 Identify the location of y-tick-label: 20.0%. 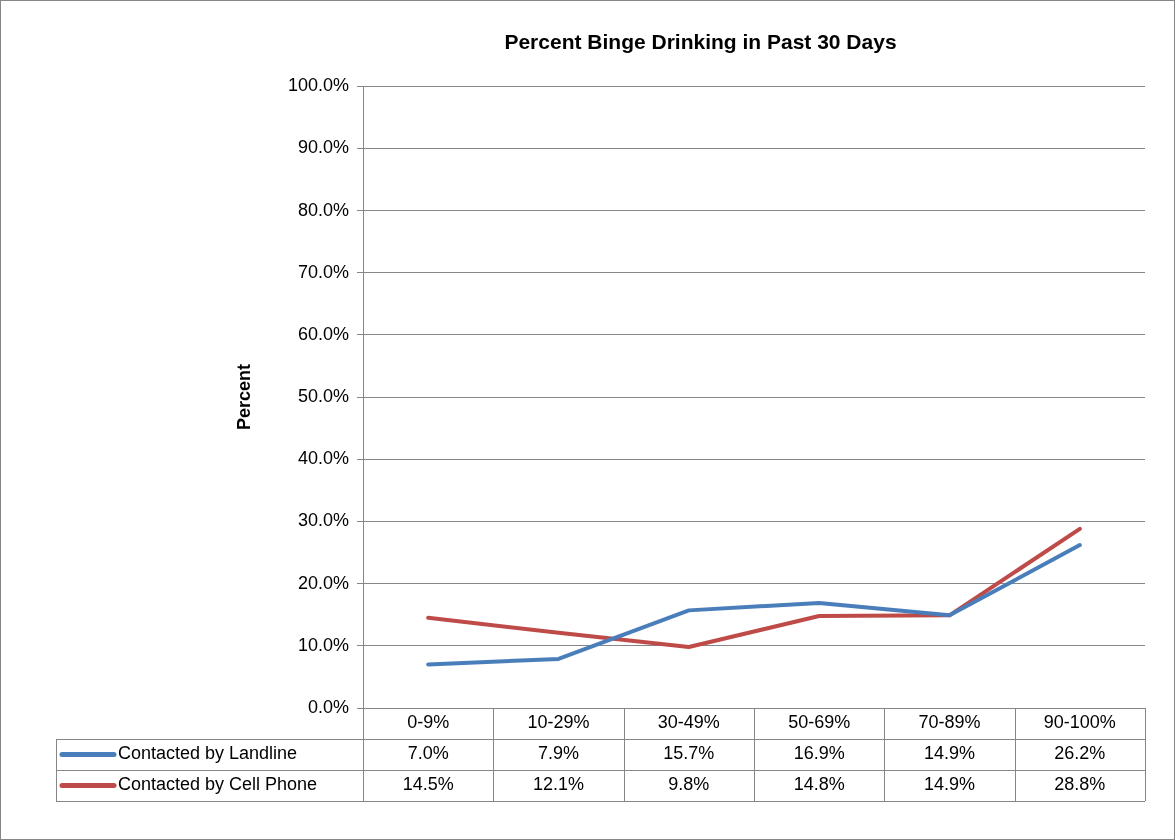
(323, 582).